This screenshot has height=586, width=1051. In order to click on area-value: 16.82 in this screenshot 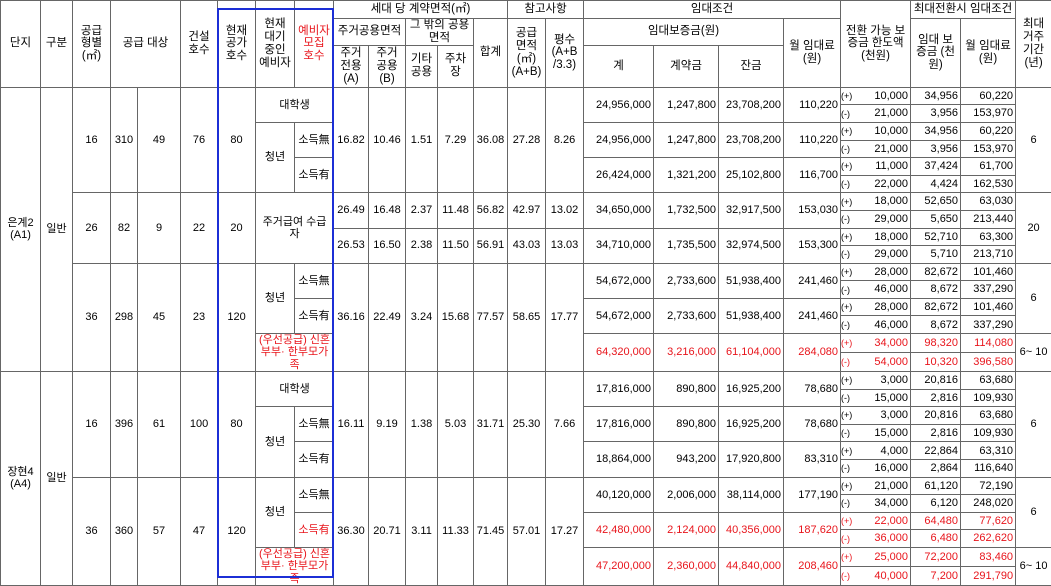, I will do `click(351, 140)`.